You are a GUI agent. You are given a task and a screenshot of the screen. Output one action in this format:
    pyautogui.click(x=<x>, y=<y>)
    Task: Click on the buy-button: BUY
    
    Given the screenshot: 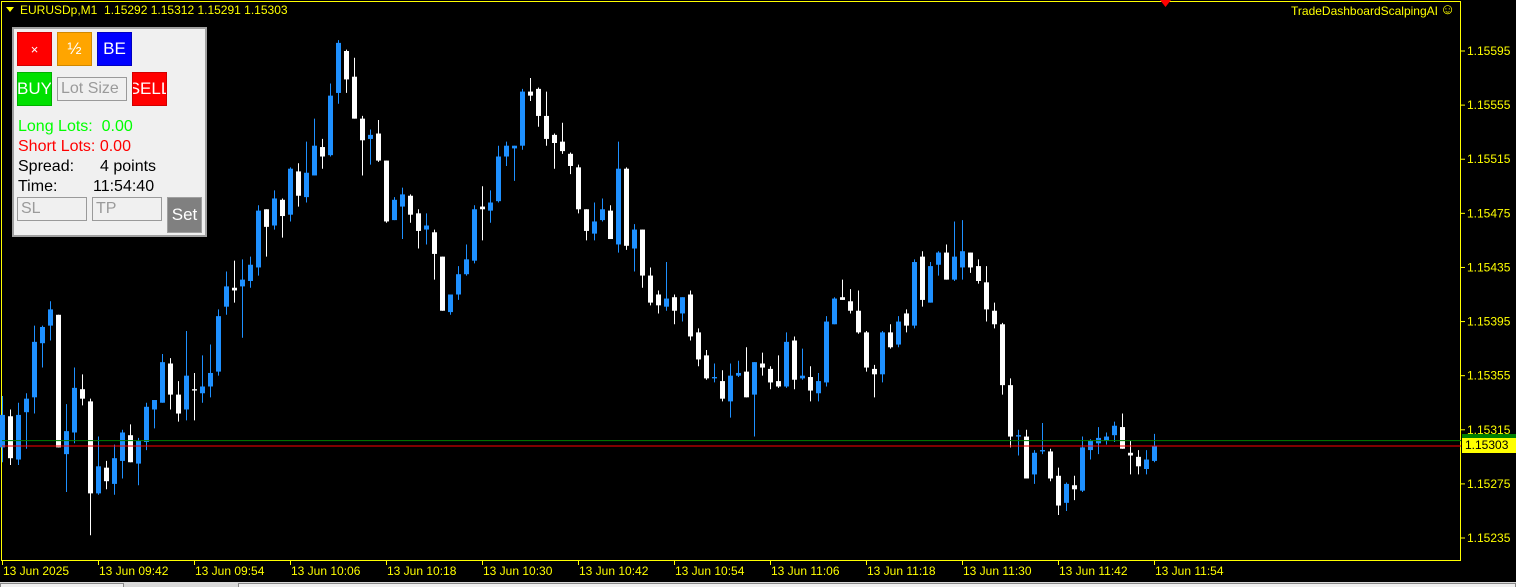 What is the action you would take?
    pyautogui.click(x=34, y=89)
    